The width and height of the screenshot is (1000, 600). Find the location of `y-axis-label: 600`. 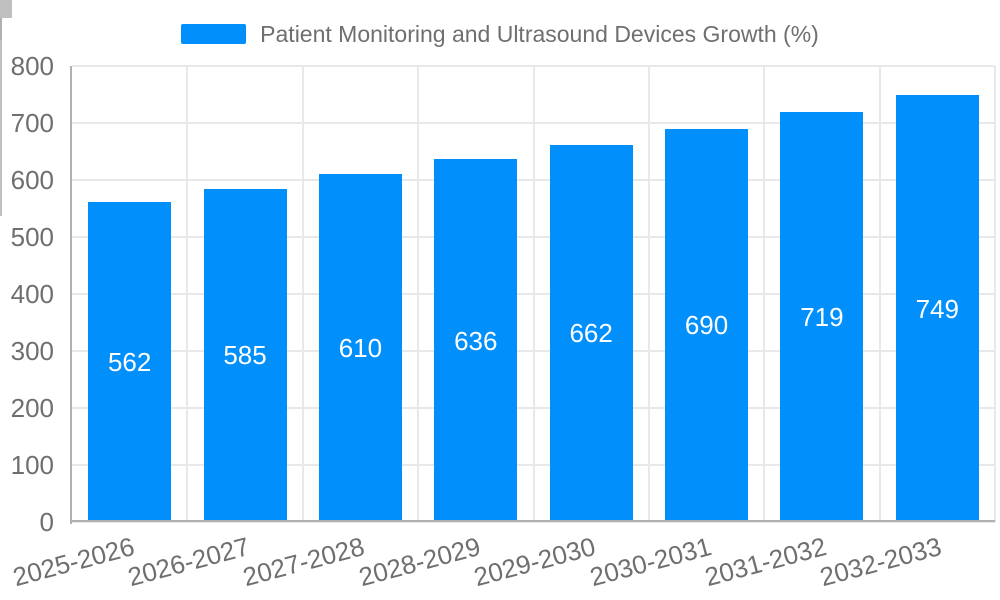

y-axis-label: 600 is located at coordinates (32, 180).